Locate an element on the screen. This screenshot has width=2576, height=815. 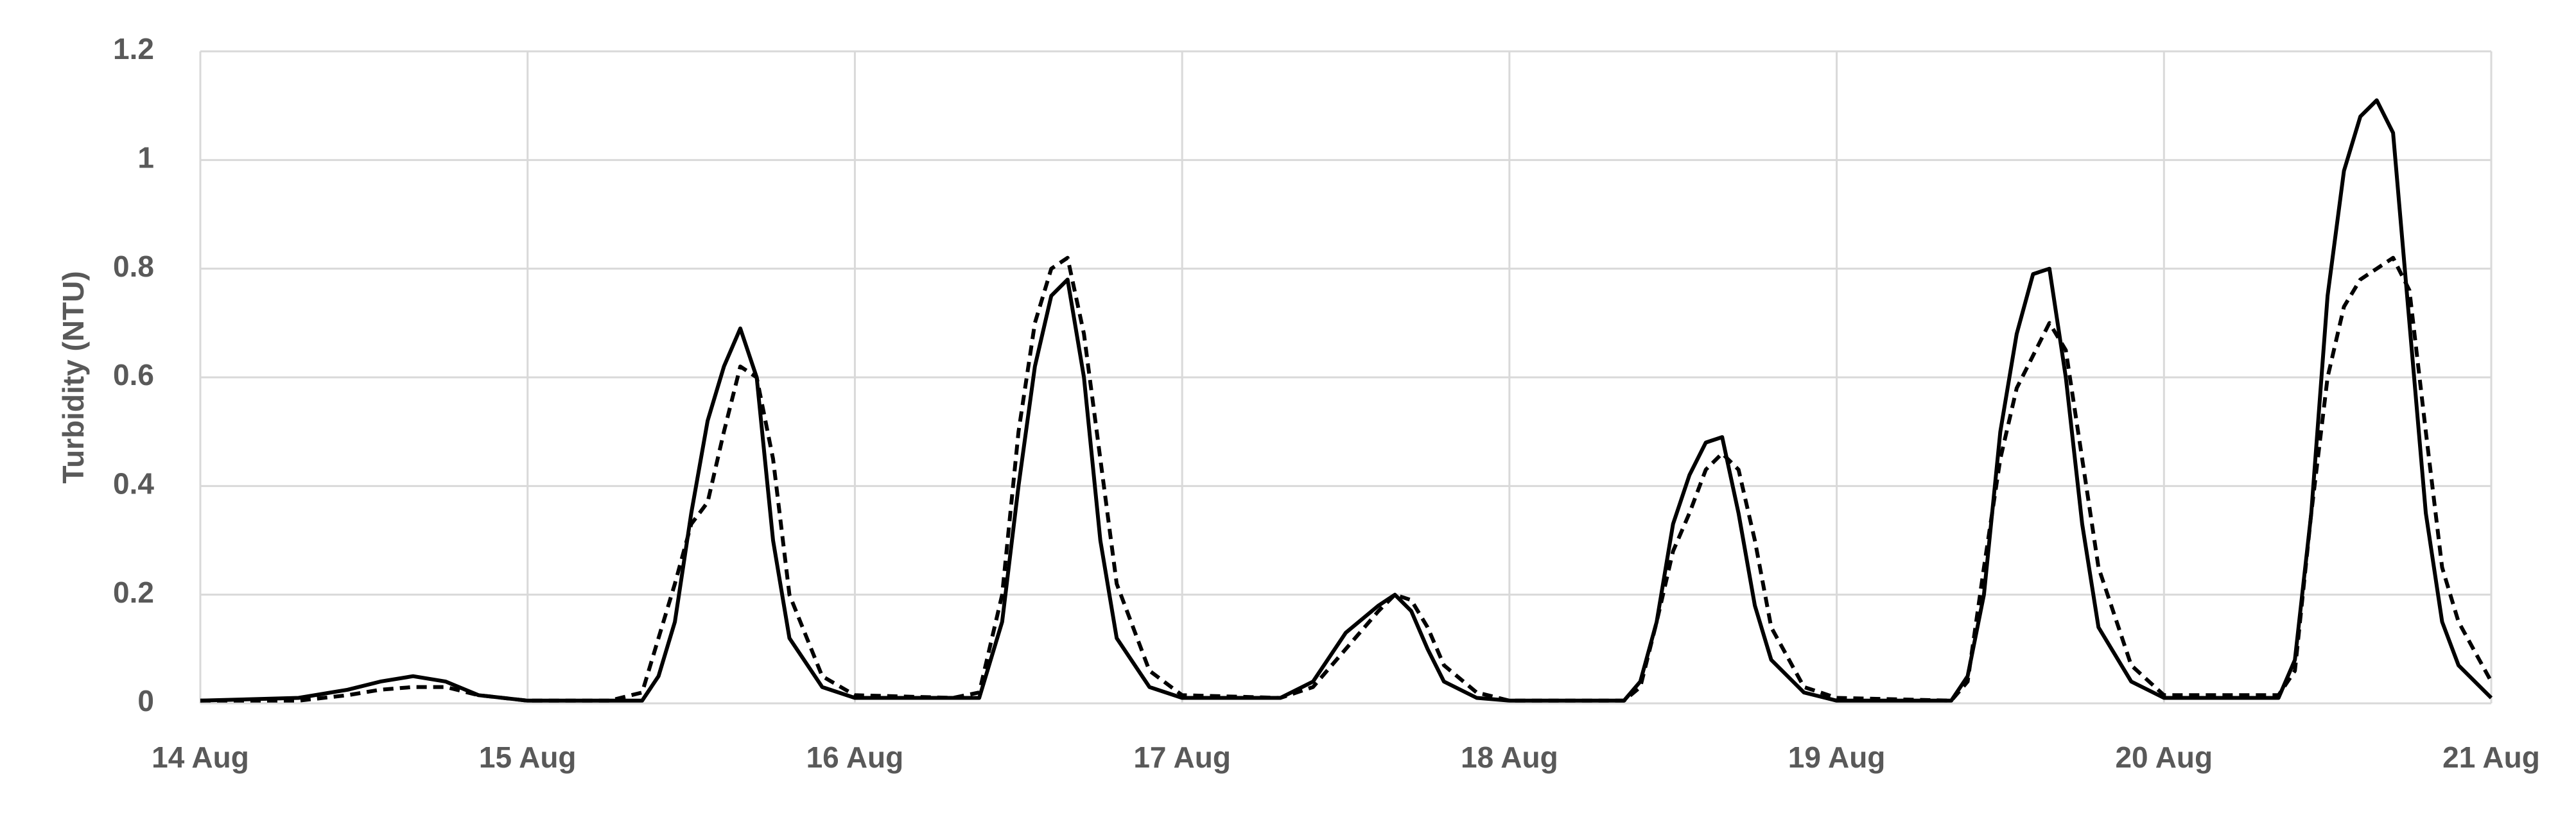
x-tick-label: 16 Aug is located at coordinates (855, 758).